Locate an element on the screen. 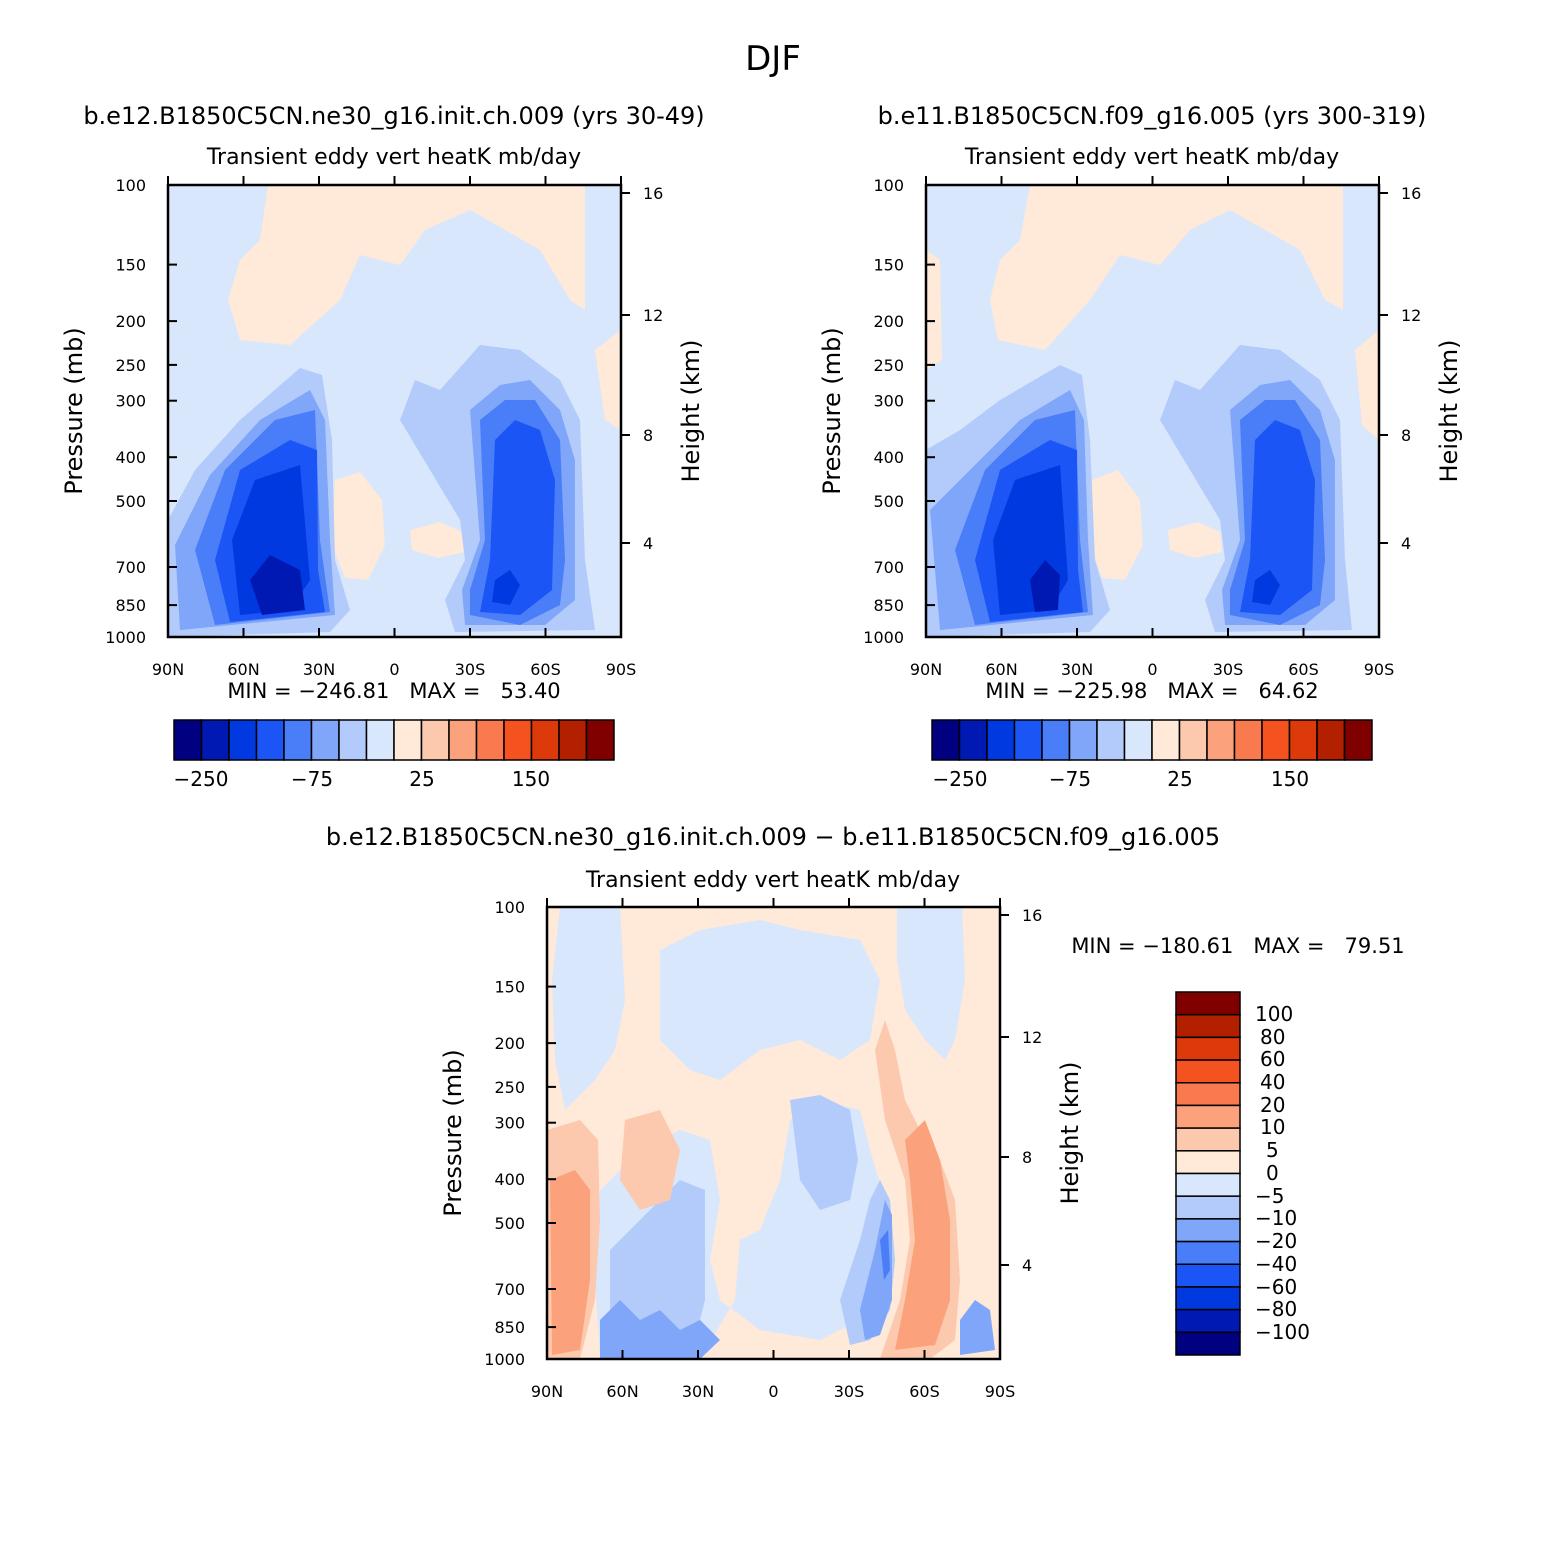 The image size is (1547, 1544). y2-tick-label: 16 is located at coordinates (1411, 193).